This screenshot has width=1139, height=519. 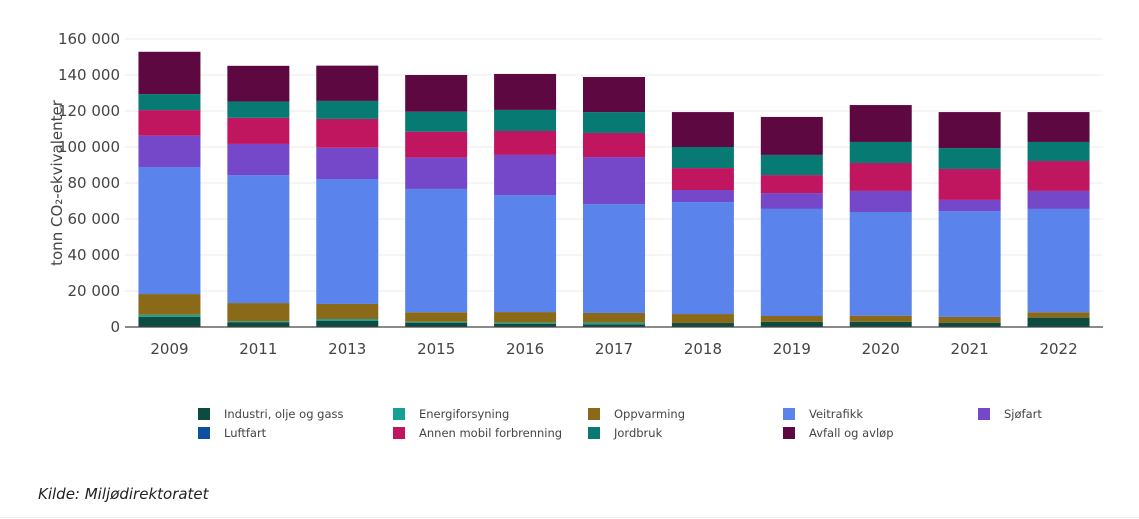 What do you see at coordinates (295, 414) in the screenshot?
I see `legend-item: Industri, olje og gass` at bounding box center [295, 414].